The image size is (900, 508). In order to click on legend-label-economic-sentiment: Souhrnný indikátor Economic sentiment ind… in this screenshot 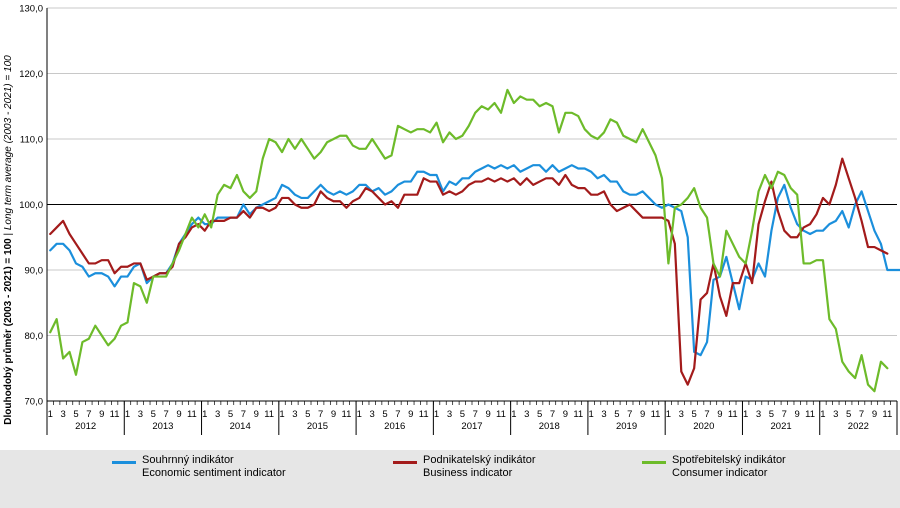, I will do `click(214, 466)`.